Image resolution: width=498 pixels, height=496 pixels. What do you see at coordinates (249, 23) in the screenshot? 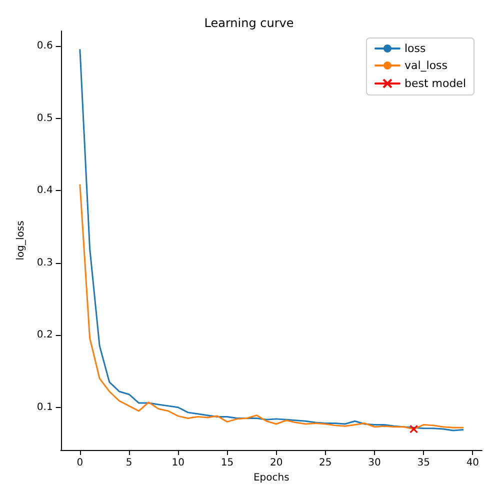
I see `chart-title: Learning curve` at bounding box center [249, 23].